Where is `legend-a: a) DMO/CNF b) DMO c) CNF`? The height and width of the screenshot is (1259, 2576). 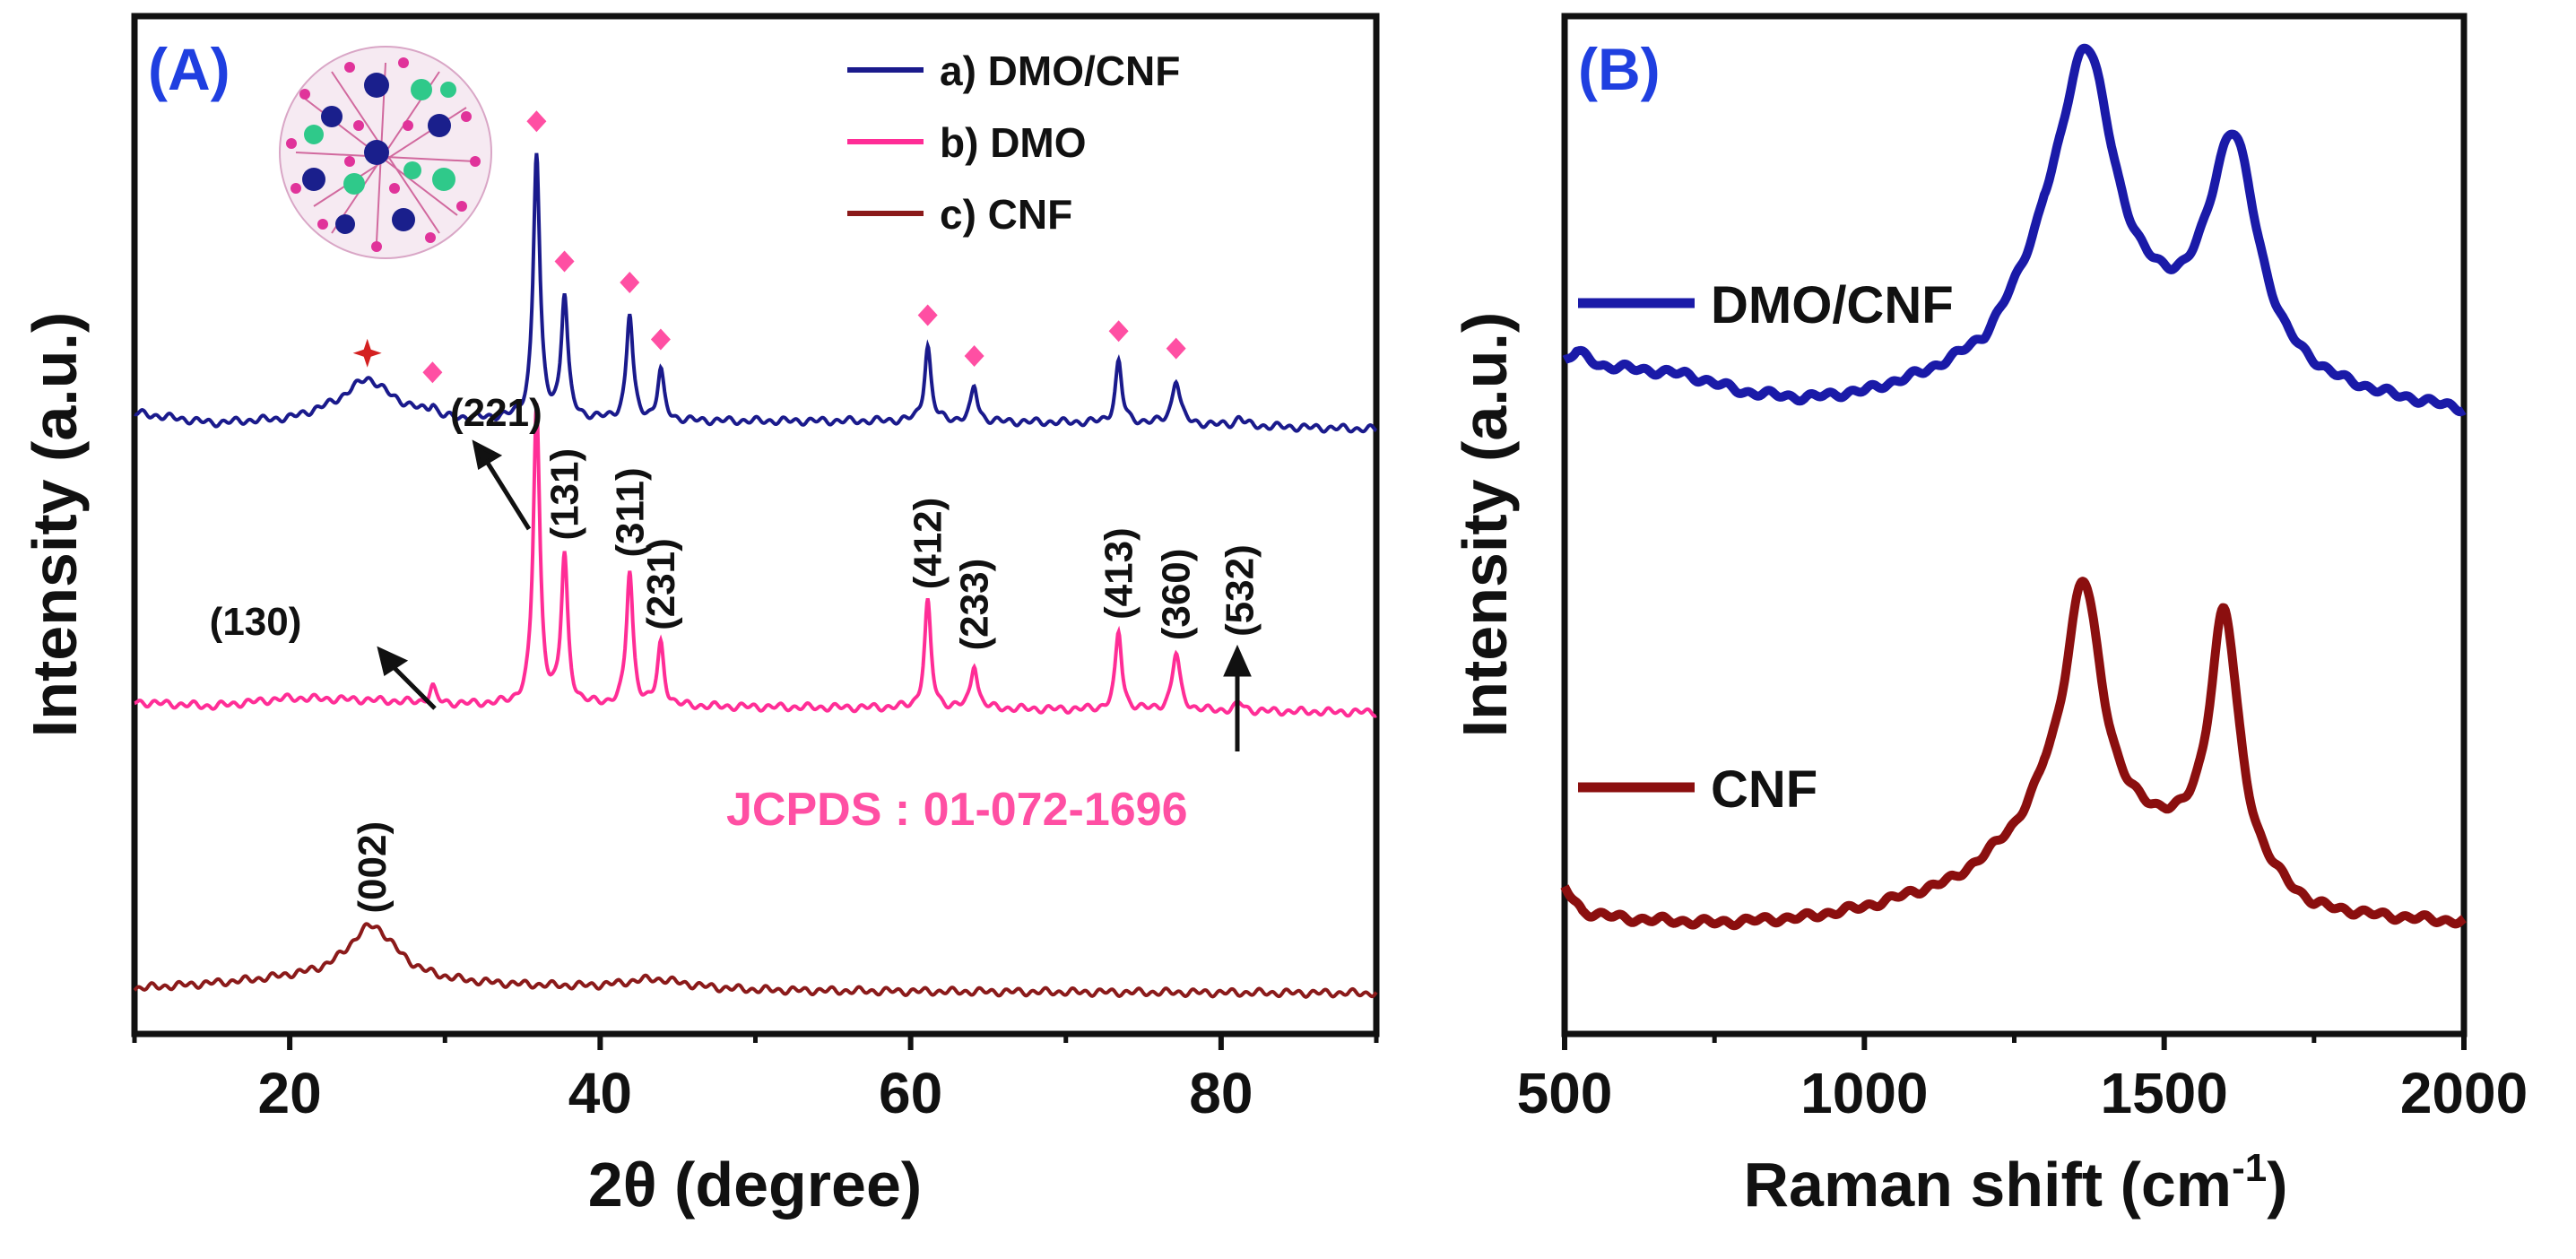 legend-a: a) DMO/CNF b) DMO c) CNF is located at coordinates (1013, 143).